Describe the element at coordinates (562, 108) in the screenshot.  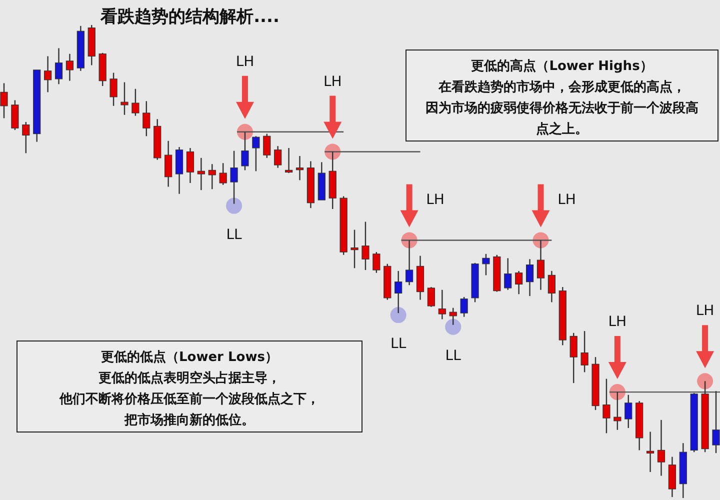
I see `annotation: 在看跌趋势的市场中，会形成更低的高点，因为市场的疲弱使得价格无法收于前一个波段高点之上。` at that location.